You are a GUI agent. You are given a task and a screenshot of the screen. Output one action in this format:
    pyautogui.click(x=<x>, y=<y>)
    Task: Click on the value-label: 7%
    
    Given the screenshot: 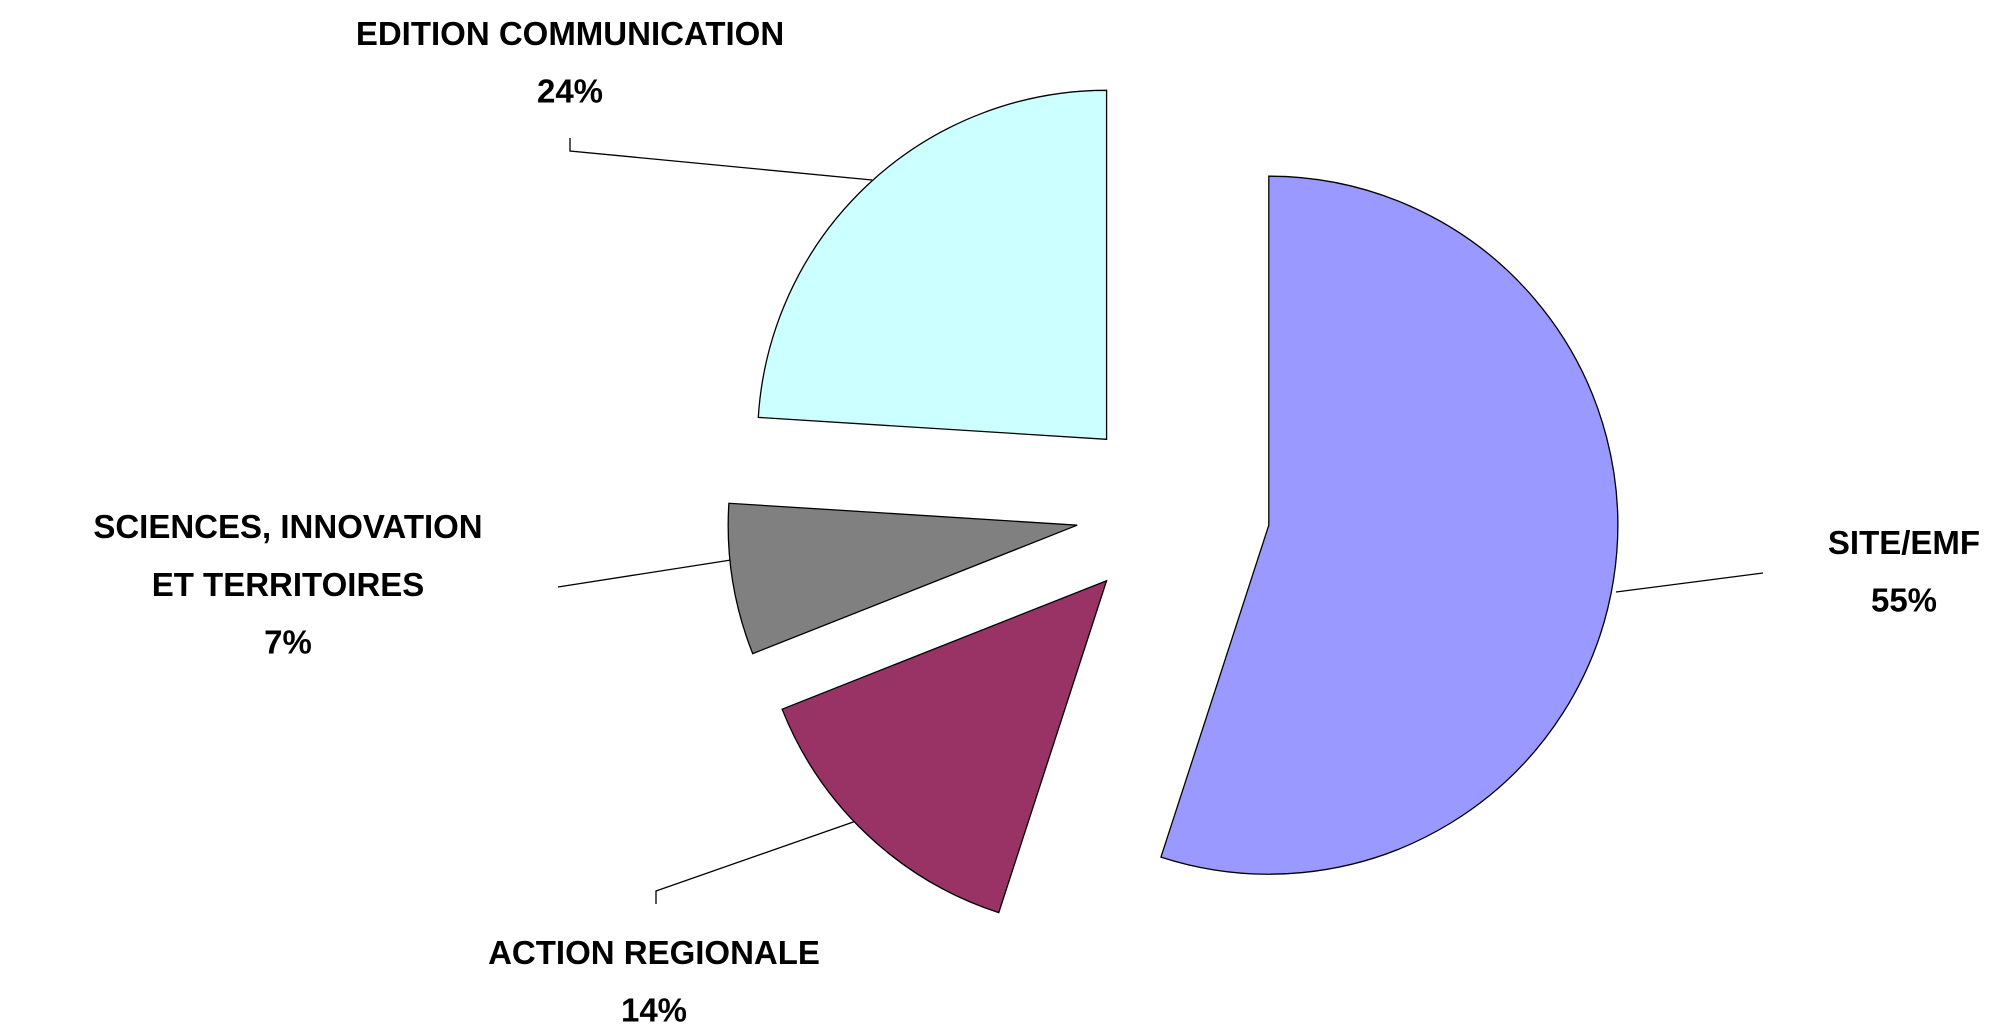 What is the action you would take?
    pyautogui.click(x=288, y=642)
    